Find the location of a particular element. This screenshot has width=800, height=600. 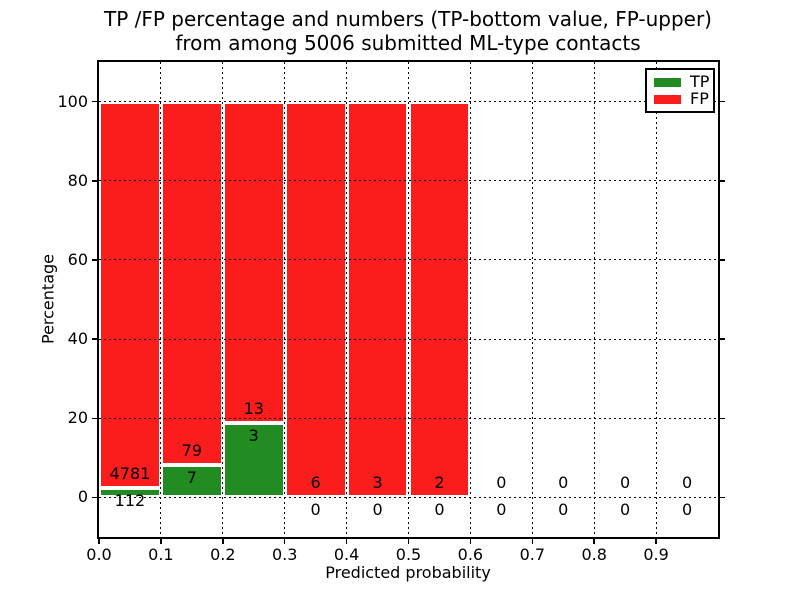

x-tick-label: 0.9 is located at coordinates (656, 554).